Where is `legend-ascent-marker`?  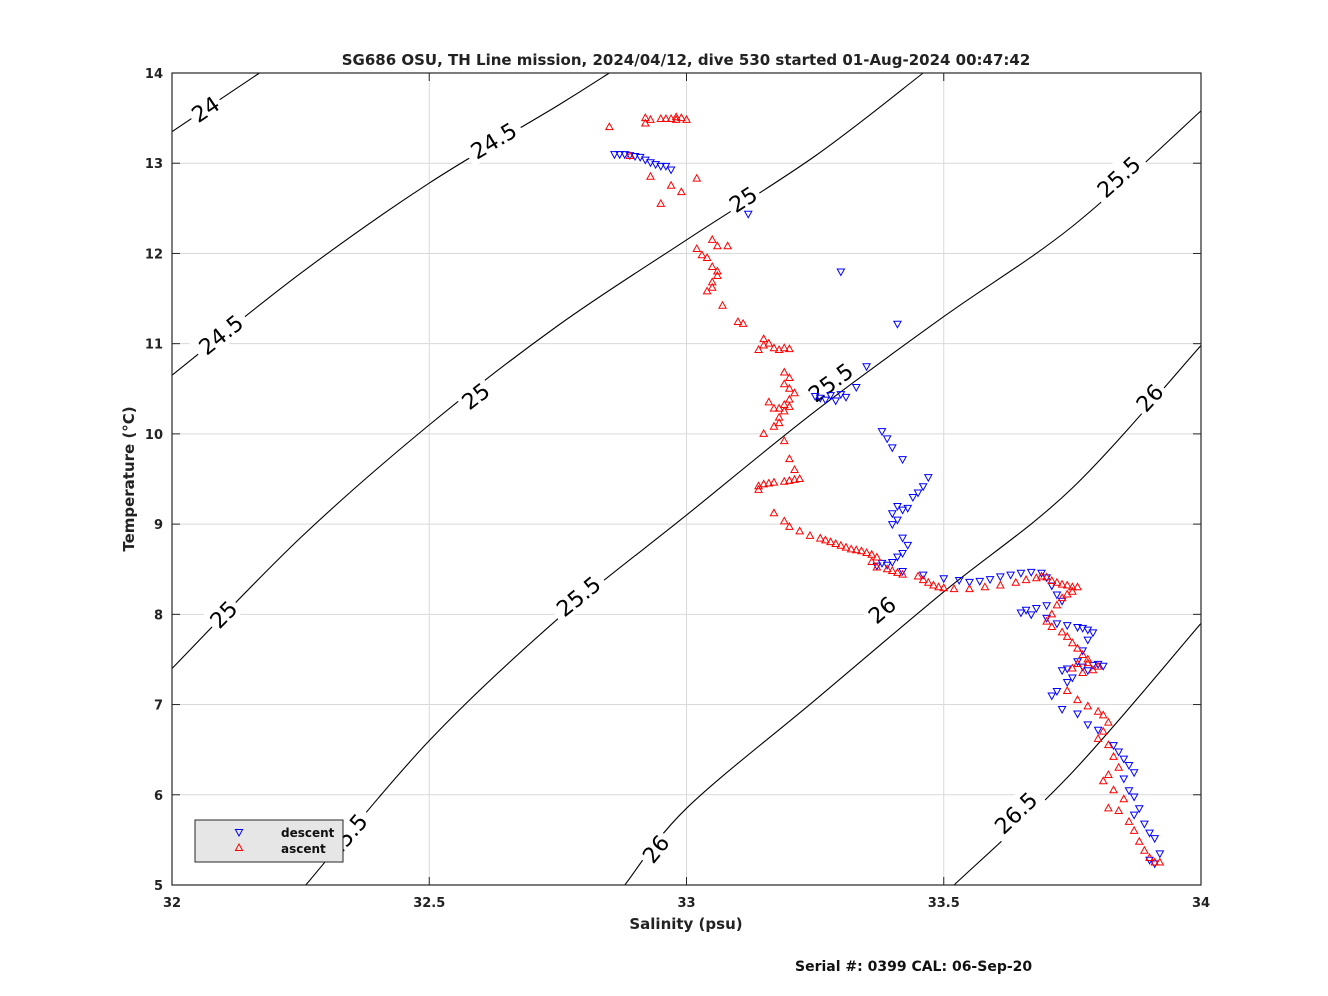 legend-ascent-marker is located at coordinates (239, 847).